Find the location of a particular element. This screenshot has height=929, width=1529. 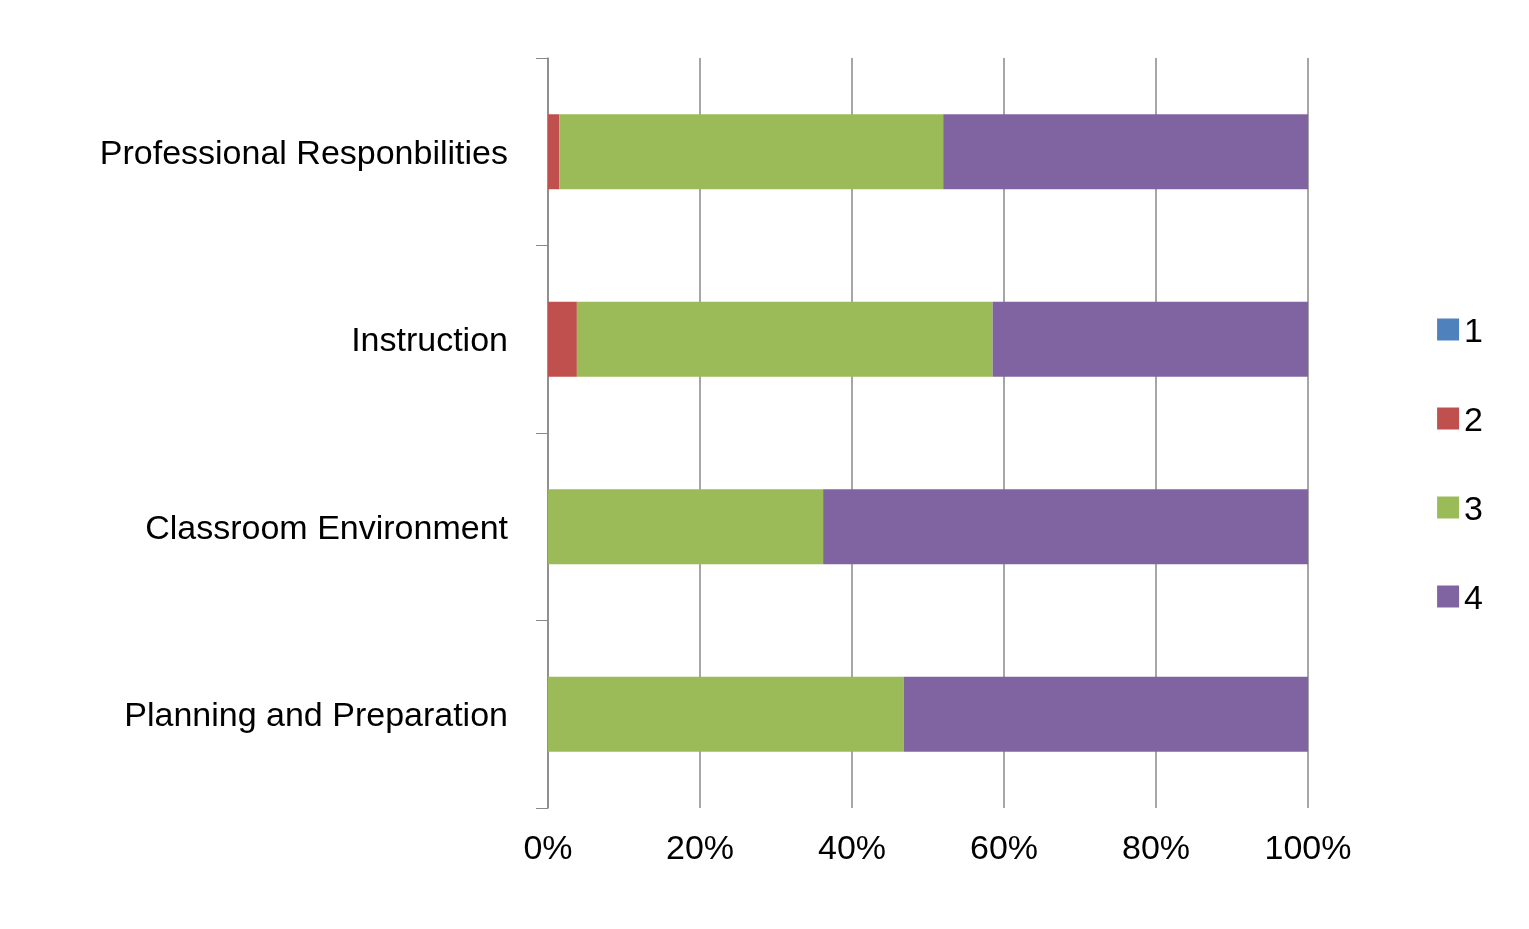

x-tick-label: 20% is located at coordinates (700, 847).